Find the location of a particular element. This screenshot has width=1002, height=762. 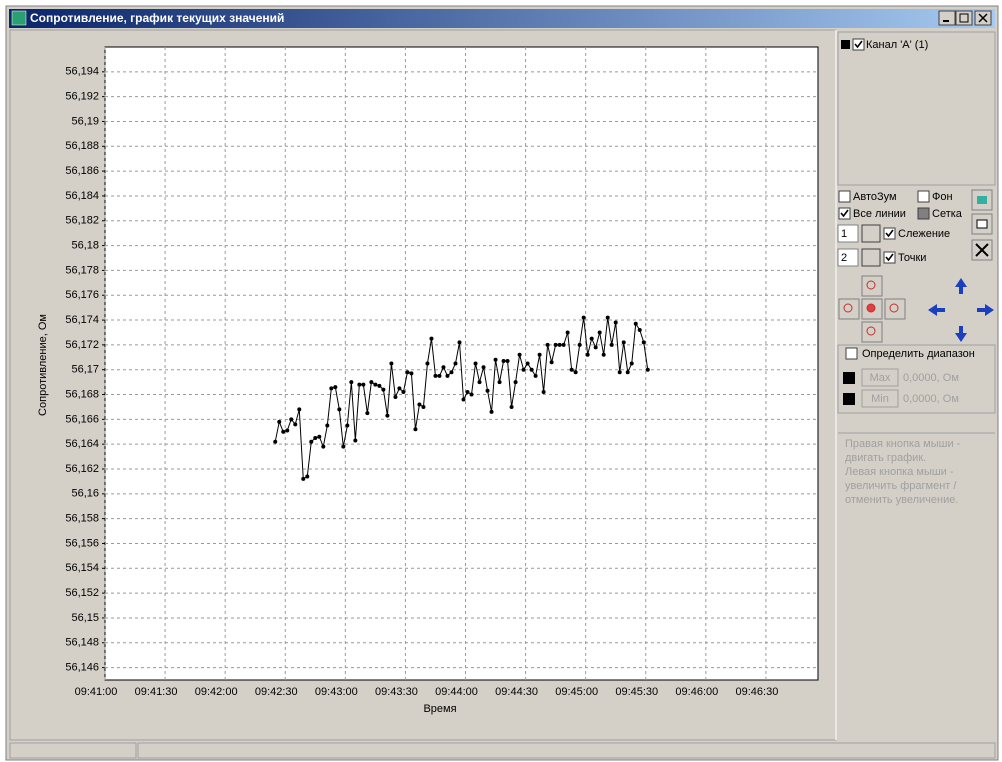

y-tick-label: 56,194 is located at coordinates (82, 72).